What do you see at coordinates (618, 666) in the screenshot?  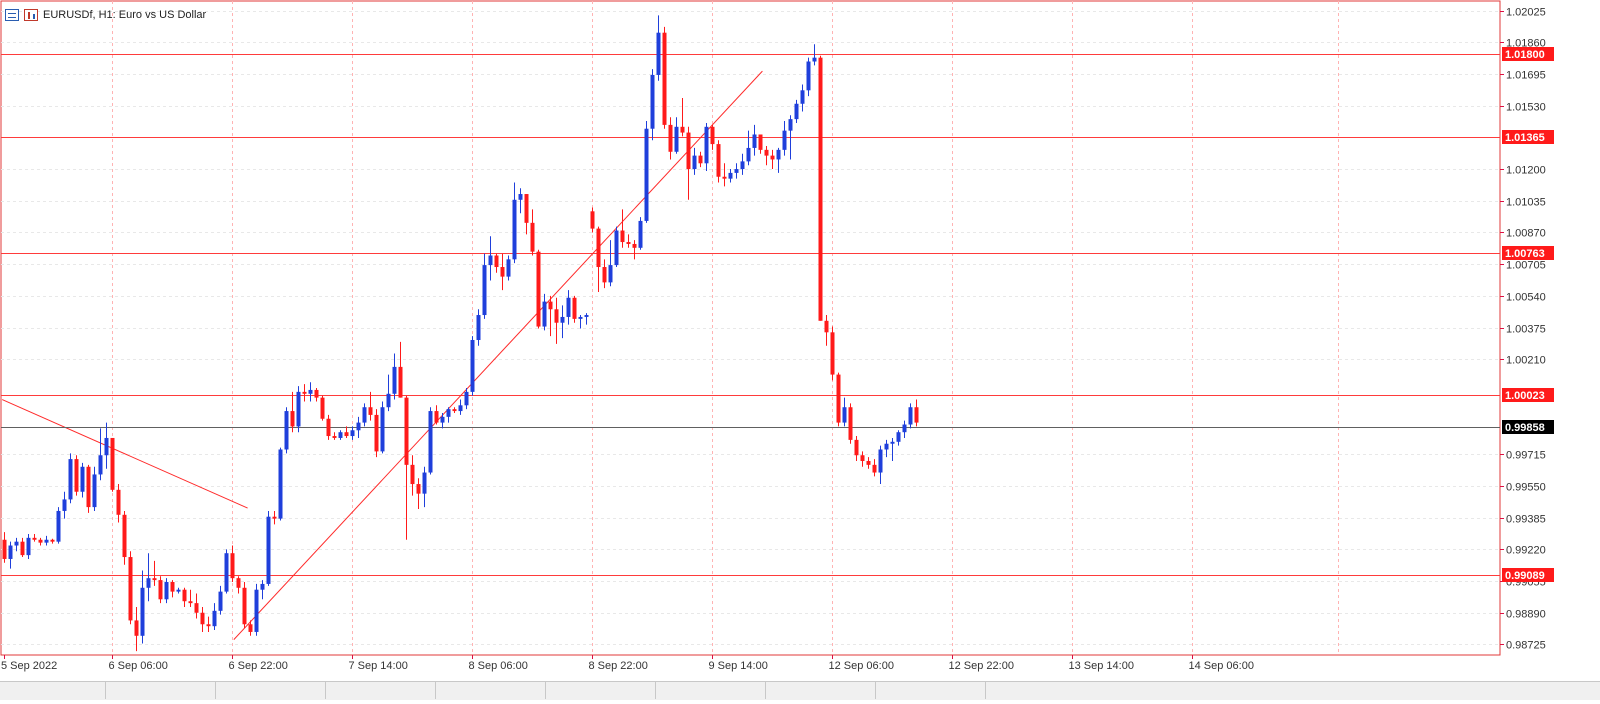 I see `x-tick-label: 8 Sep 22:00` at bounding box center [618, 666].